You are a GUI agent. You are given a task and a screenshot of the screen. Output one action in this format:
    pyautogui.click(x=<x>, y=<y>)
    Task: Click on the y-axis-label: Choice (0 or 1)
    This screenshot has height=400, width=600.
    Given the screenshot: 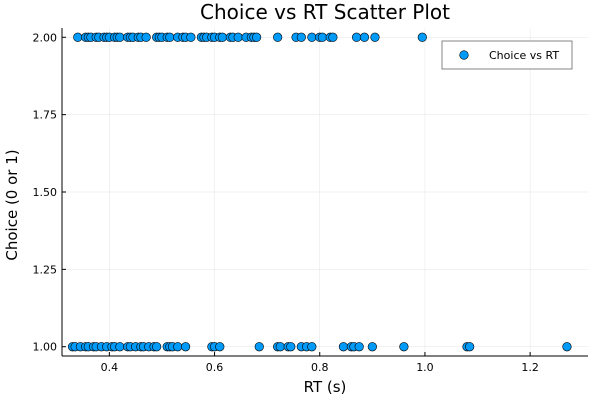 What is the action you would take?
    pyautogui.click(x=12, y=204)
    